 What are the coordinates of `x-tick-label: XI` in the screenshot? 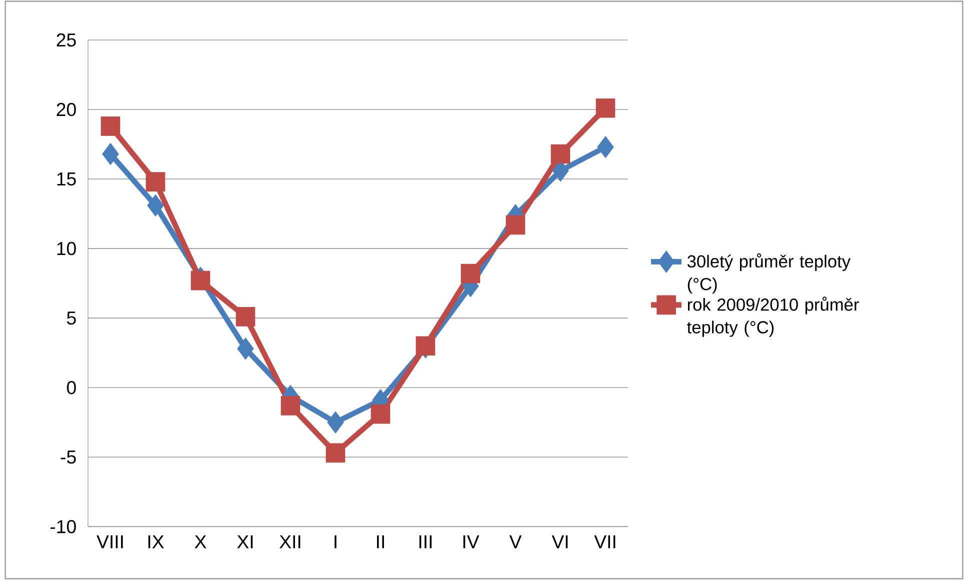 It's located at (245, 541).